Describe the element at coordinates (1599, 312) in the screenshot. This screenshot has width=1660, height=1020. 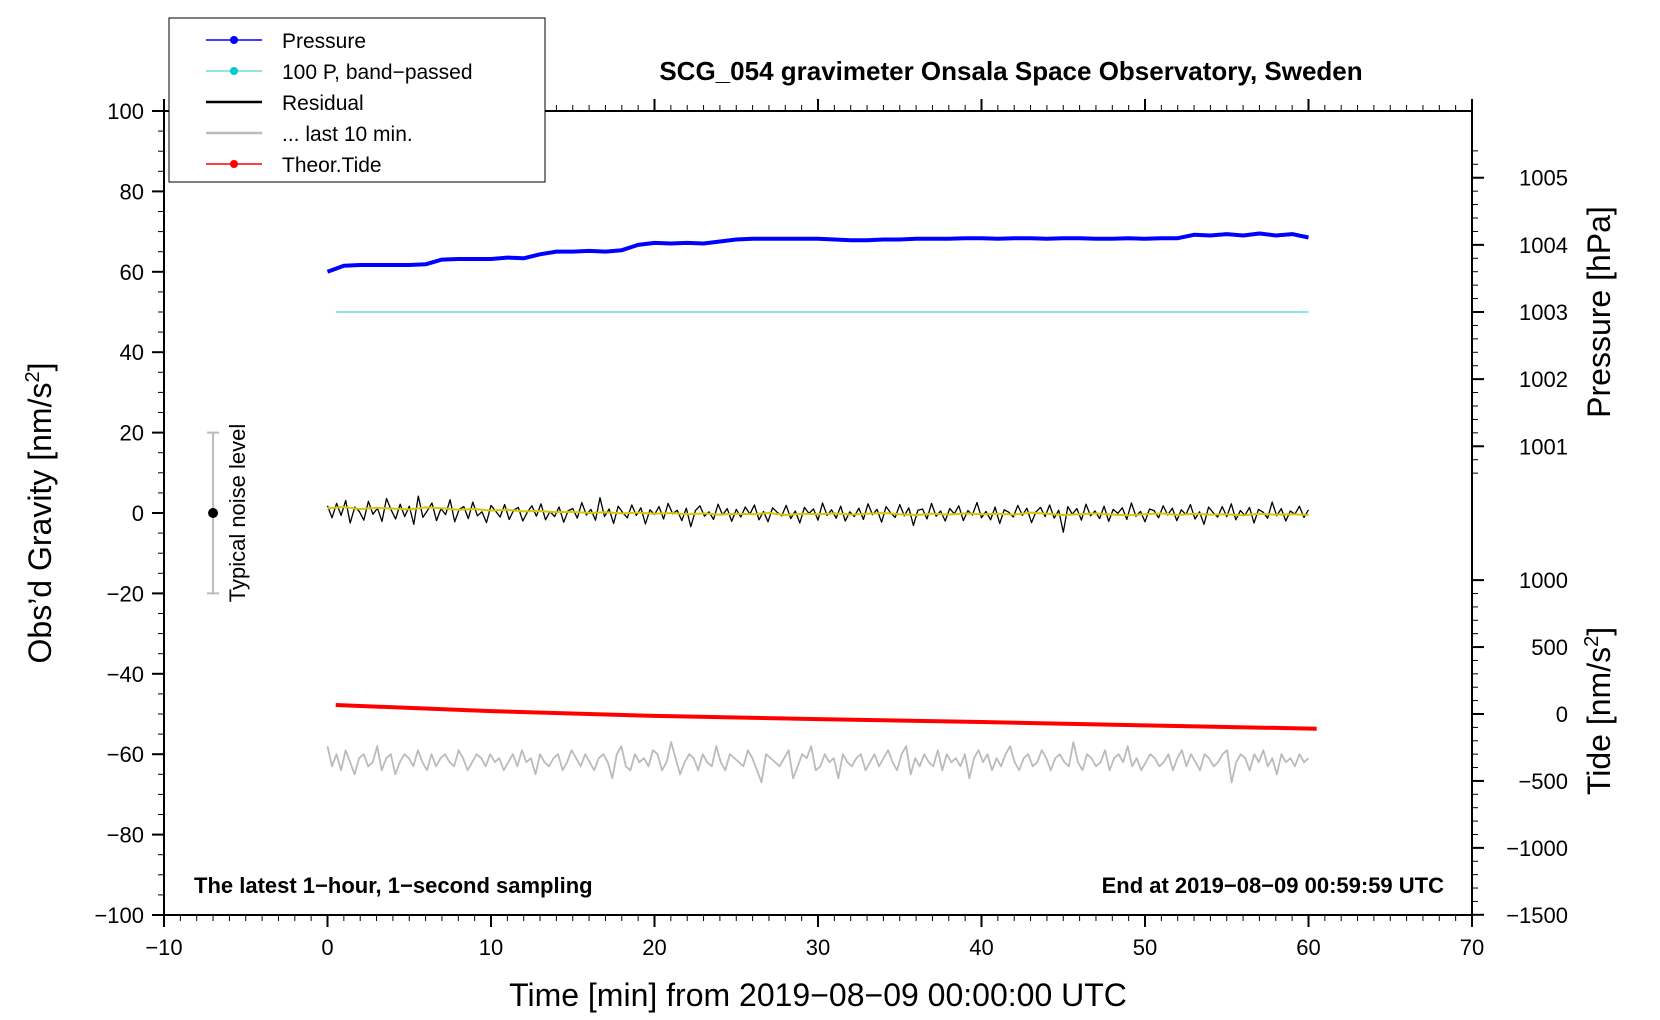
I see `y-axis-title-pressure: Pressure [hPa]` at that location.